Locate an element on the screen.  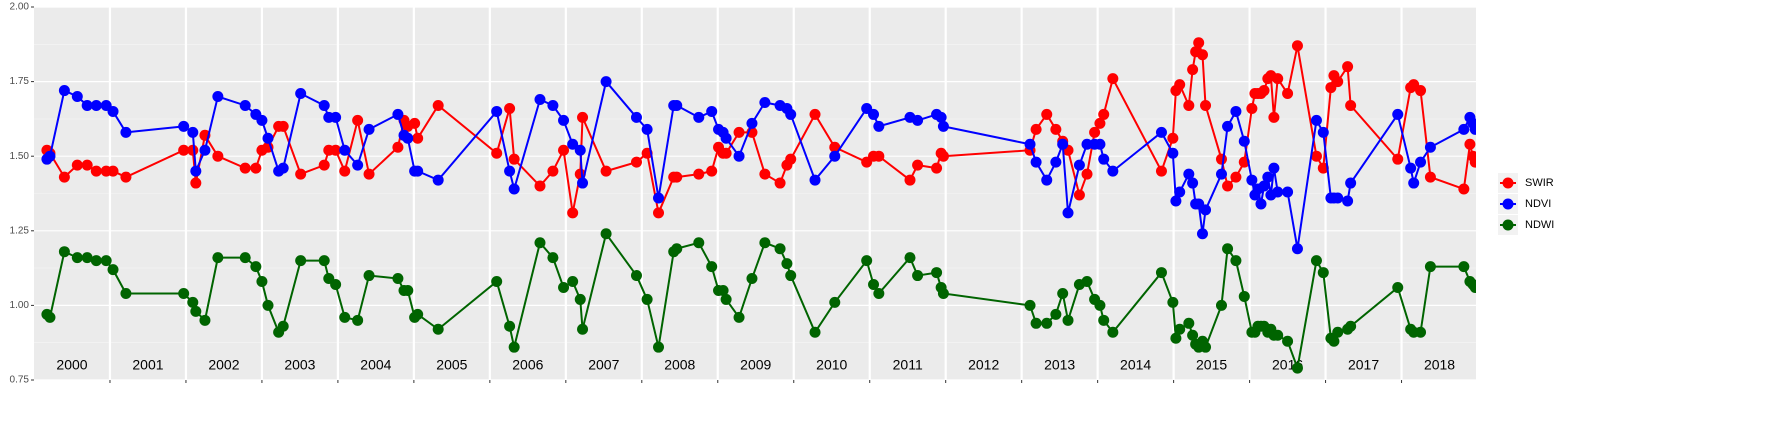
legend-marker is located at coordinates (1508, 204).